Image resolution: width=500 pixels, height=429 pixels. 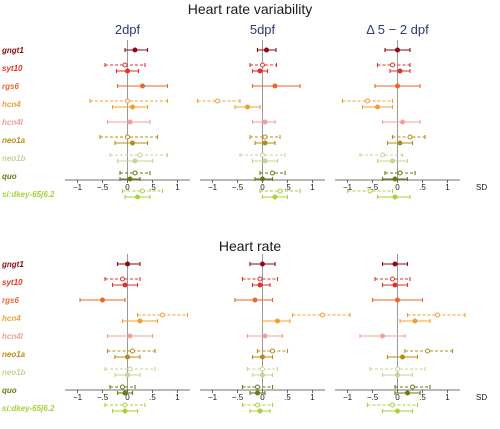 What do you see at coordinates (250, 246) in the screenshot?
I see `panel-title: Heart rate` at bounding box center [250, 246].